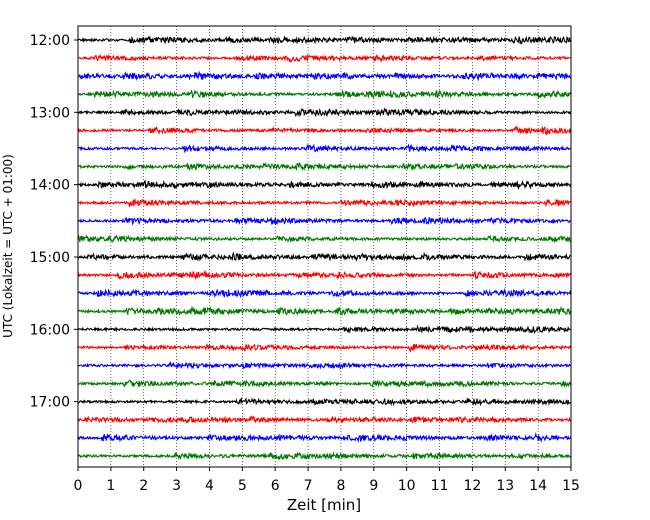 This screenshot has height=520, width=650. I want to click on x-axis-ticks: 0 1 2 3 4 5 6 7 8 9 10 11 12 13 14 15, so click(327, 480).